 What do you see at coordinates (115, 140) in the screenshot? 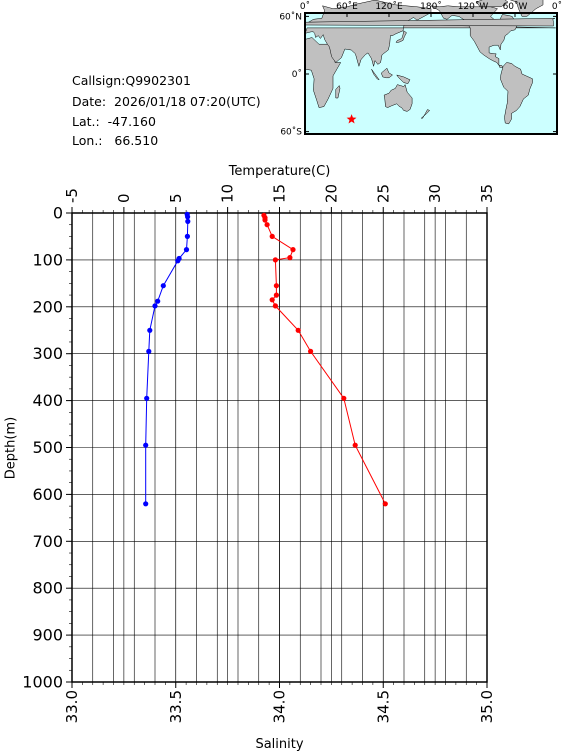
I see `longitude-text: Lon.: 66.510` at bounding box center [115, 140].